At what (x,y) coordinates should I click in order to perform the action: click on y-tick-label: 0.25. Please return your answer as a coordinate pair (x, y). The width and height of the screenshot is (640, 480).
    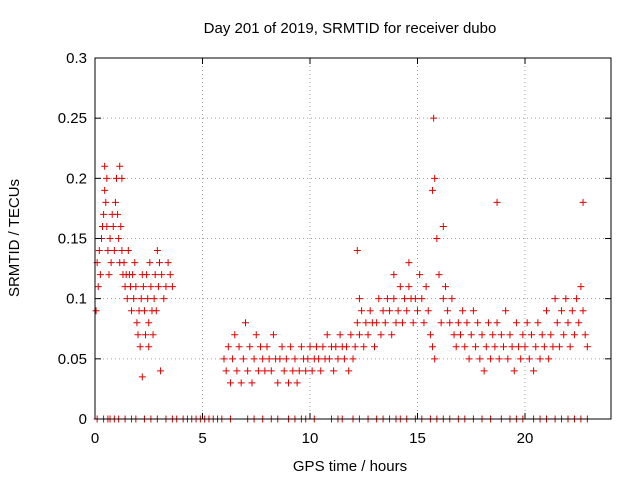
    Looking at the image, I should click on (72, 118).